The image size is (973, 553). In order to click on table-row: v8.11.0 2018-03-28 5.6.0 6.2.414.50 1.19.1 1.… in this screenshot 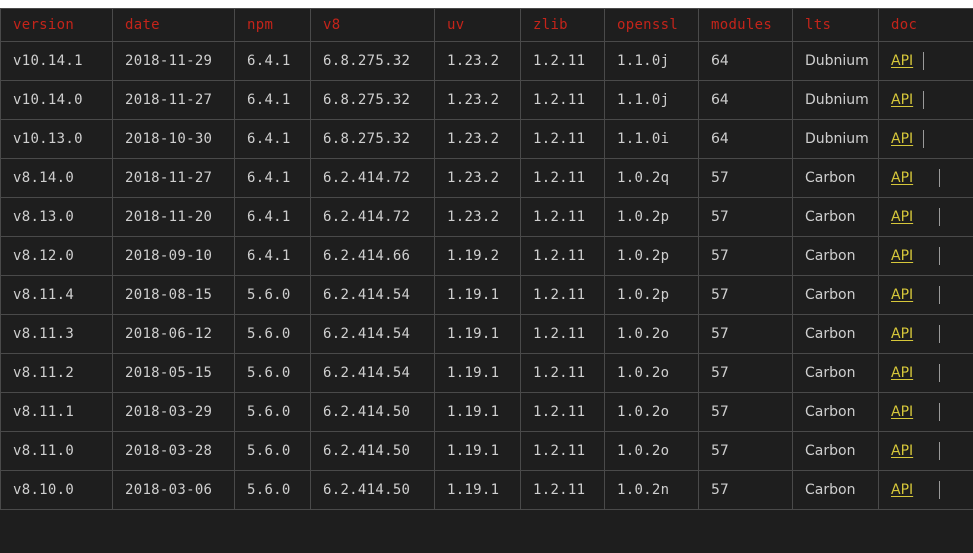, I will do `click(486, 451)`.